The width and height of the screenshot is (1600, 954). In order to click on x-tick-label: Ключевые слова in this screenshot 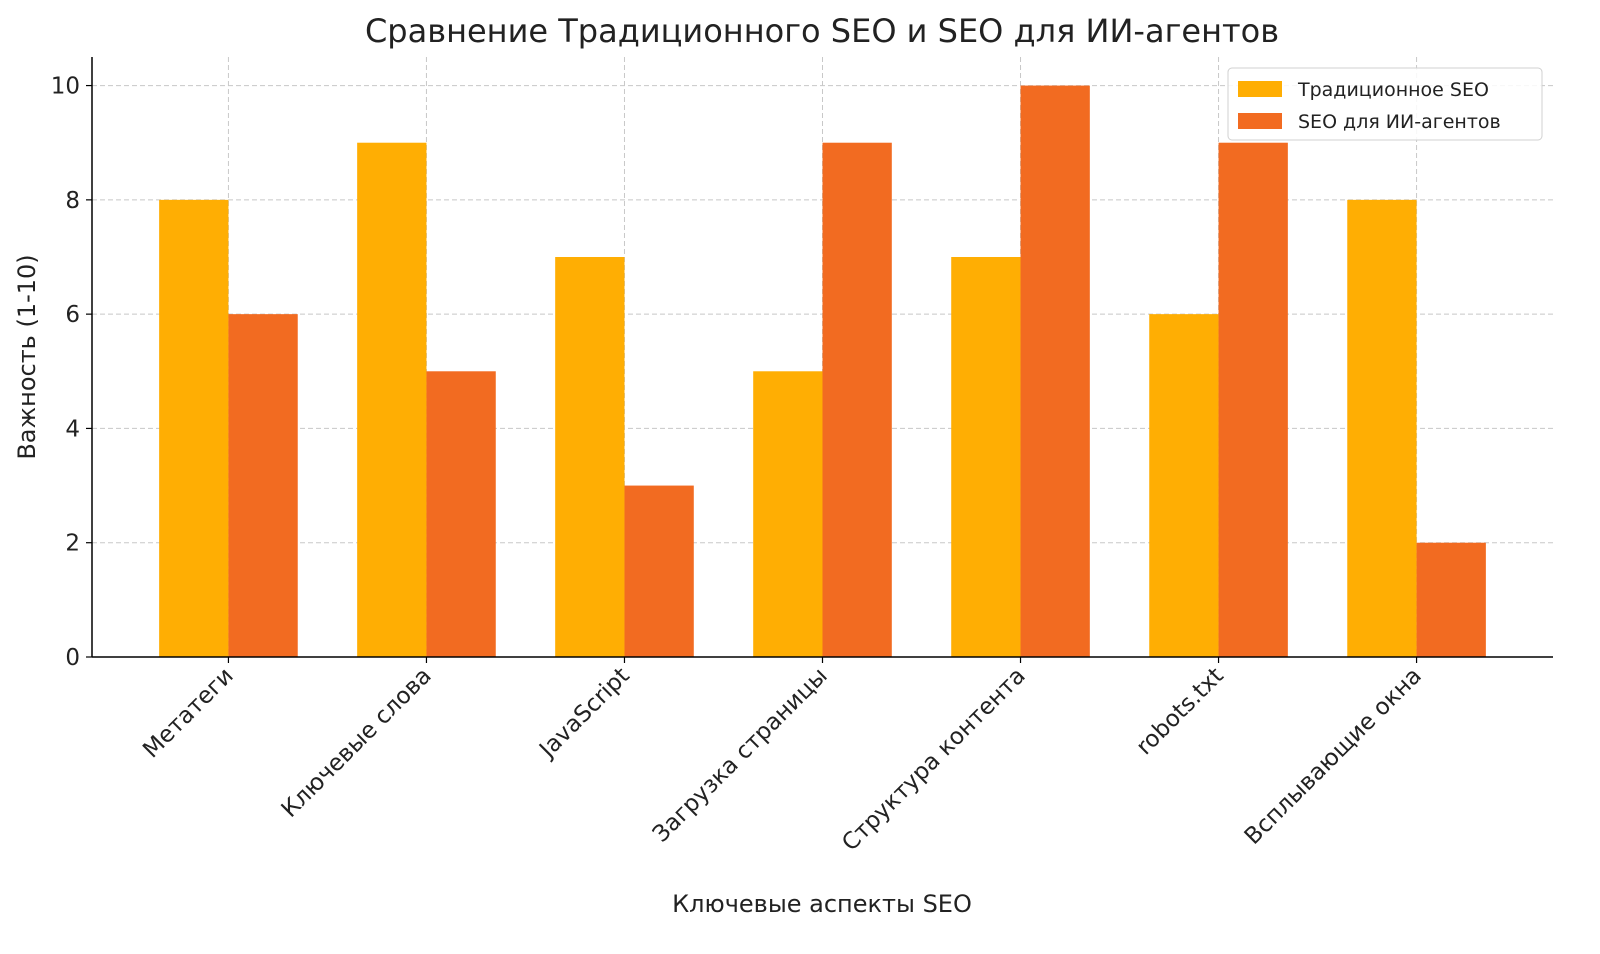, I will do `click(357, 743)`.